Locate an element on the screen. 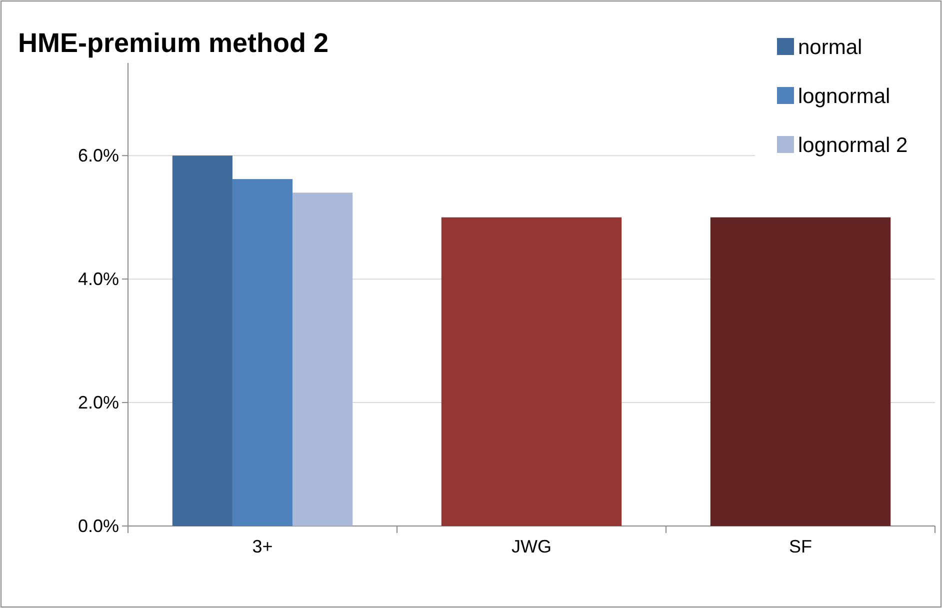 The height and width of the screenshot is (608, 942). y-tick-label: 2.0% is located at coordinates (98, 402).